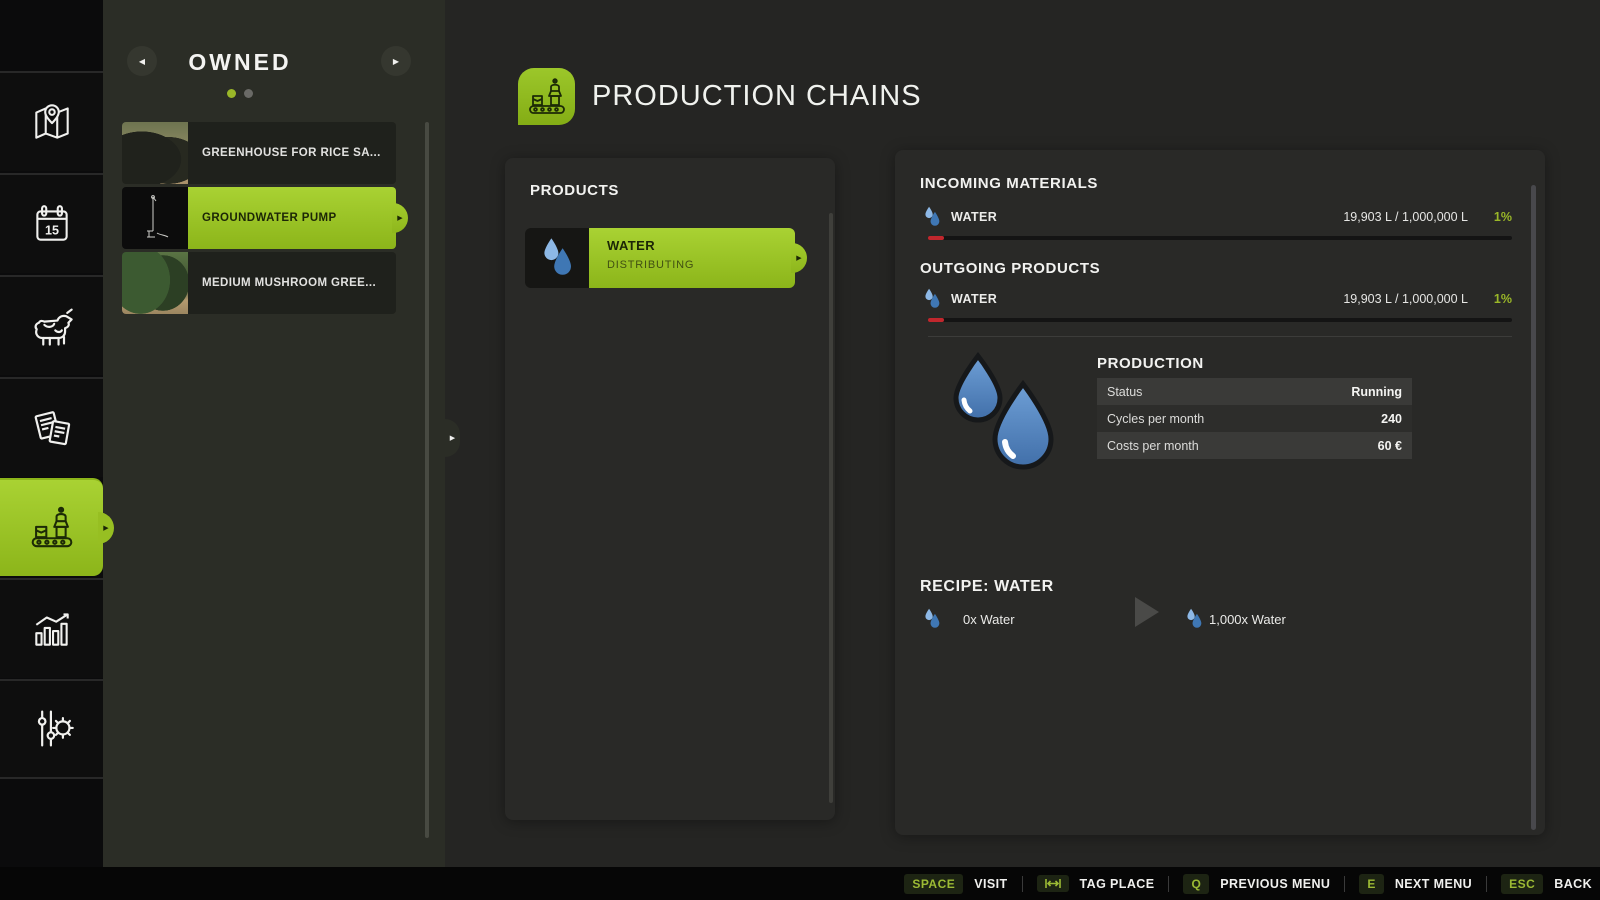 This screenshot has width=1600, height=900. I want to click on recipe-input: 0x Water, so click(989, 619).